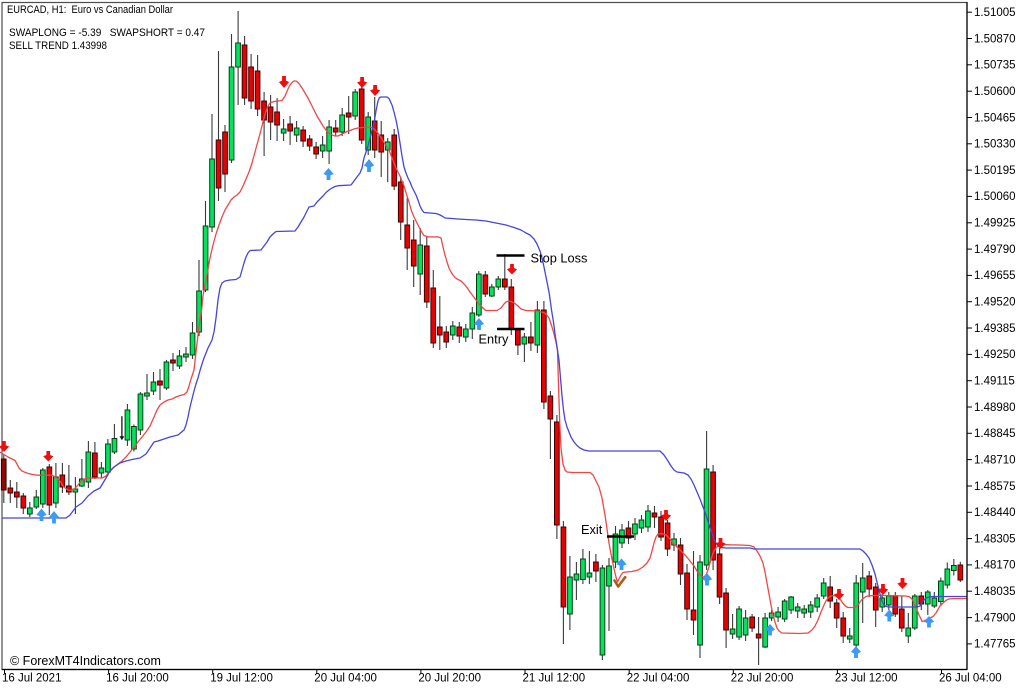 Image resolution: width=1024 pixels, height=690 pixels. I want to click on svg-text: 1.51005, so click(995, 13).